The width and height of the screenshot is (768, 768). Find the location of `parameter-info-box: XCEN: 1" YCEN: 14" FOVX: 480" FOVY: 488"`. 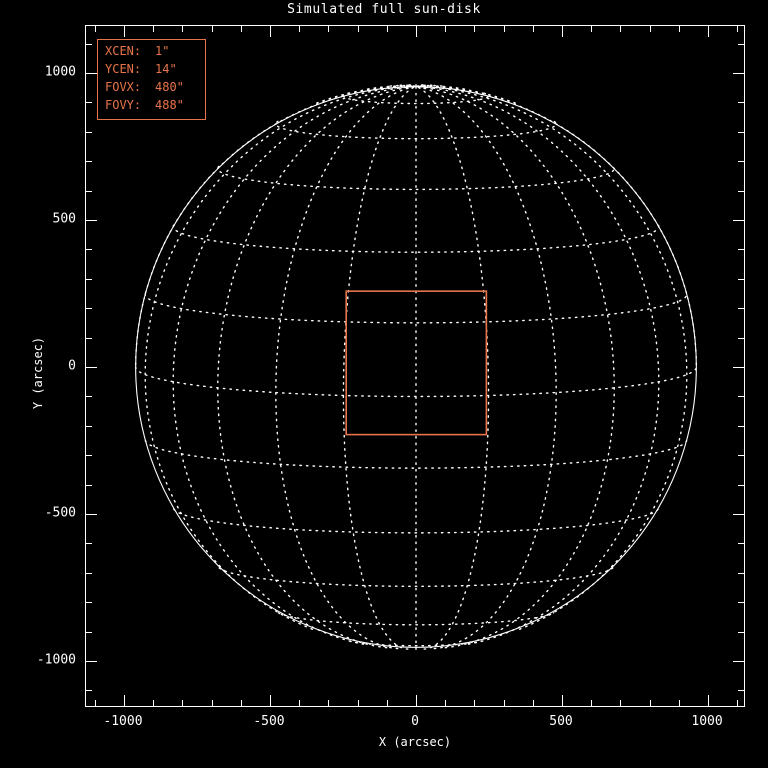

parameter-info-box: XCEN: 1" YCEN: 14" FOVX: 480" FOVY: 488" is located at coordinates (151, 79).